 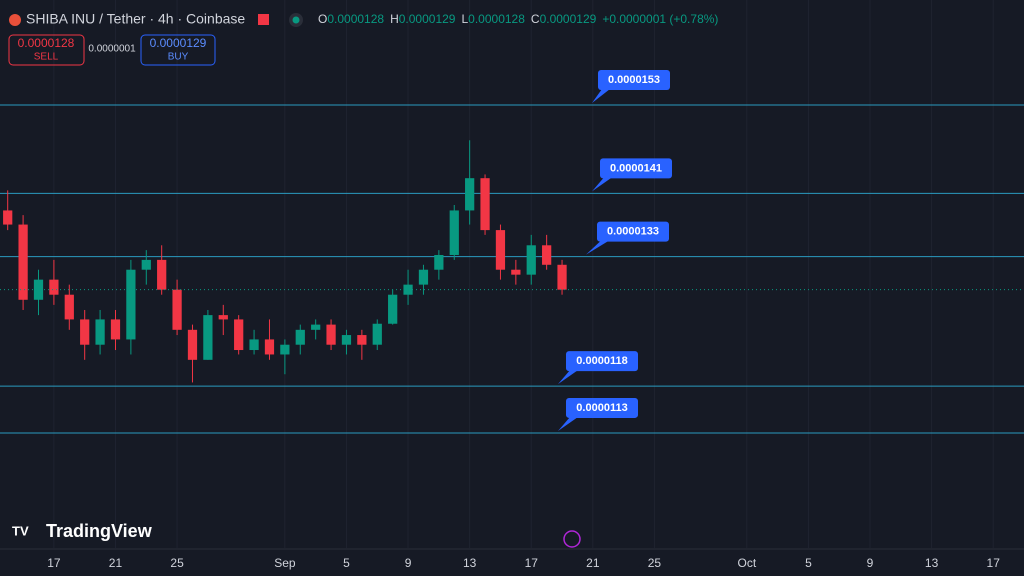 I want to click on ohlc-key: O, so click(x=322, y=19).